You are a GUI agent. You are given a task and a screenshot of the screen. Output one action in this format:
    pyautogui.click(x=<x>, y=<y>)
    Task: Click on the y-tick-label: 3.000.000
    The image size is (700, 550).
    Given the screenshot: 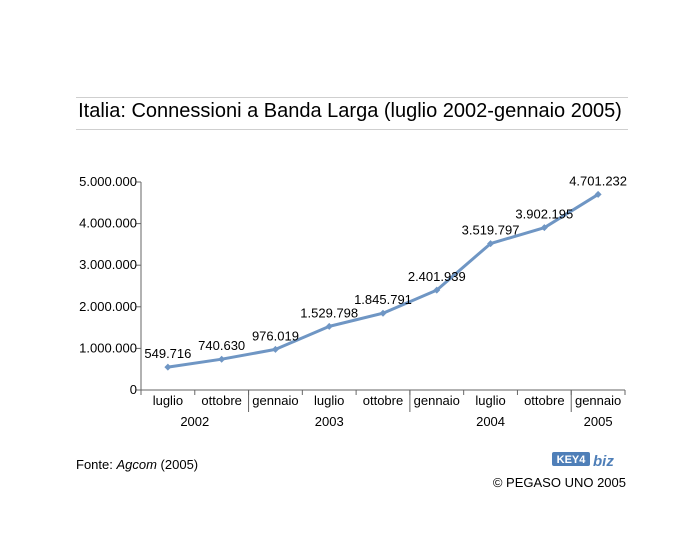 What is the action you would take?
    pyautogui.click(x=108, y=264)
    